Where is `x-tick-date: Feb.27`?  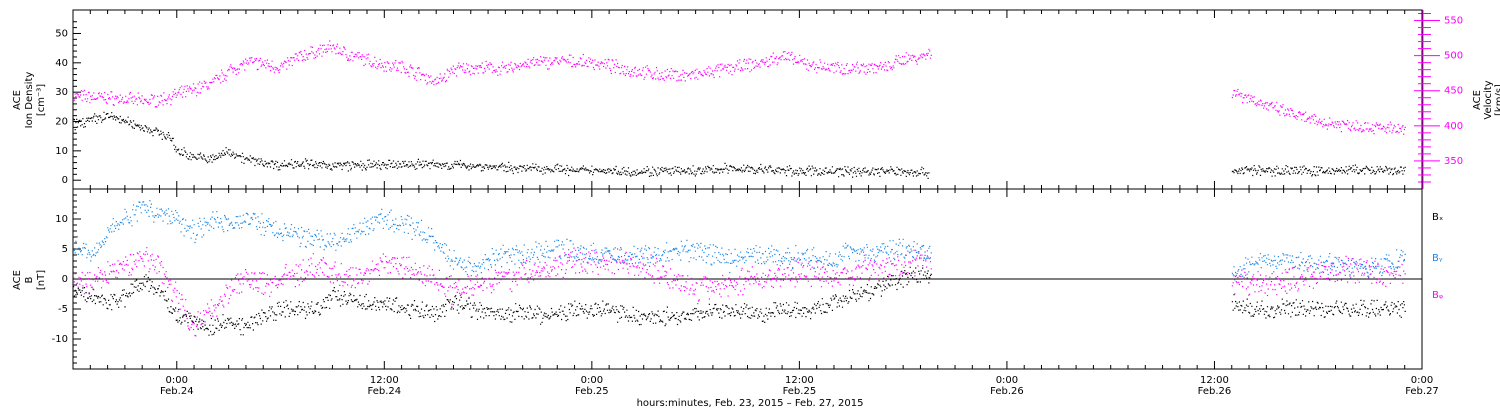 x-tick-date: Feb.27 is located at coordinates (1422, 391).